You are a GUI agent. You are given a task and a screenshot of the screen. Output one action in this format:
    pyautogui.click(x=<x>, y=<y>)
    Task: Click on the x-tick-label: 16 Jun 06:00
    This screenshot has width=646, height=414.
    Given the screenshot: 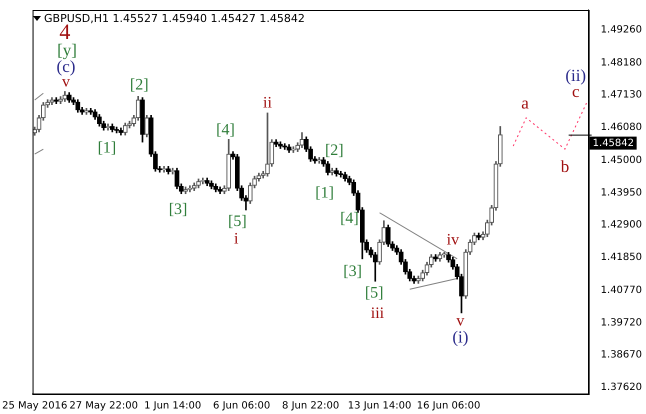 What is the action you would take?
    pyautogui.click(x=448, y=406)
    